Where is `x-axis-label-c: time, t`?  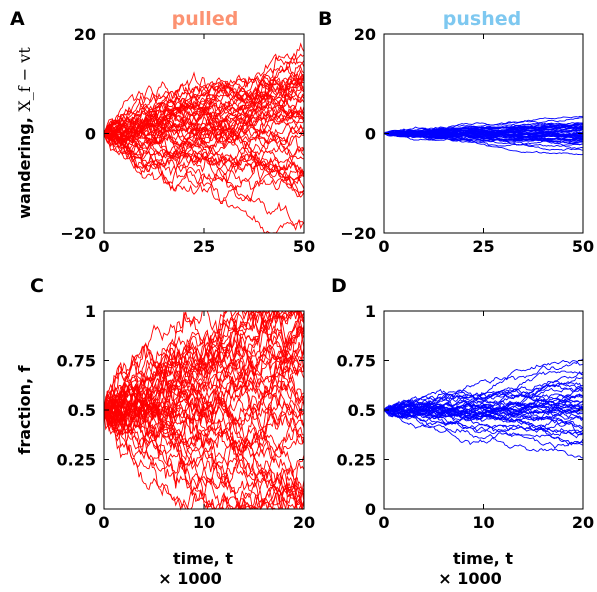
x-axis-label-c: time, t is located at coordinates (203, 558).